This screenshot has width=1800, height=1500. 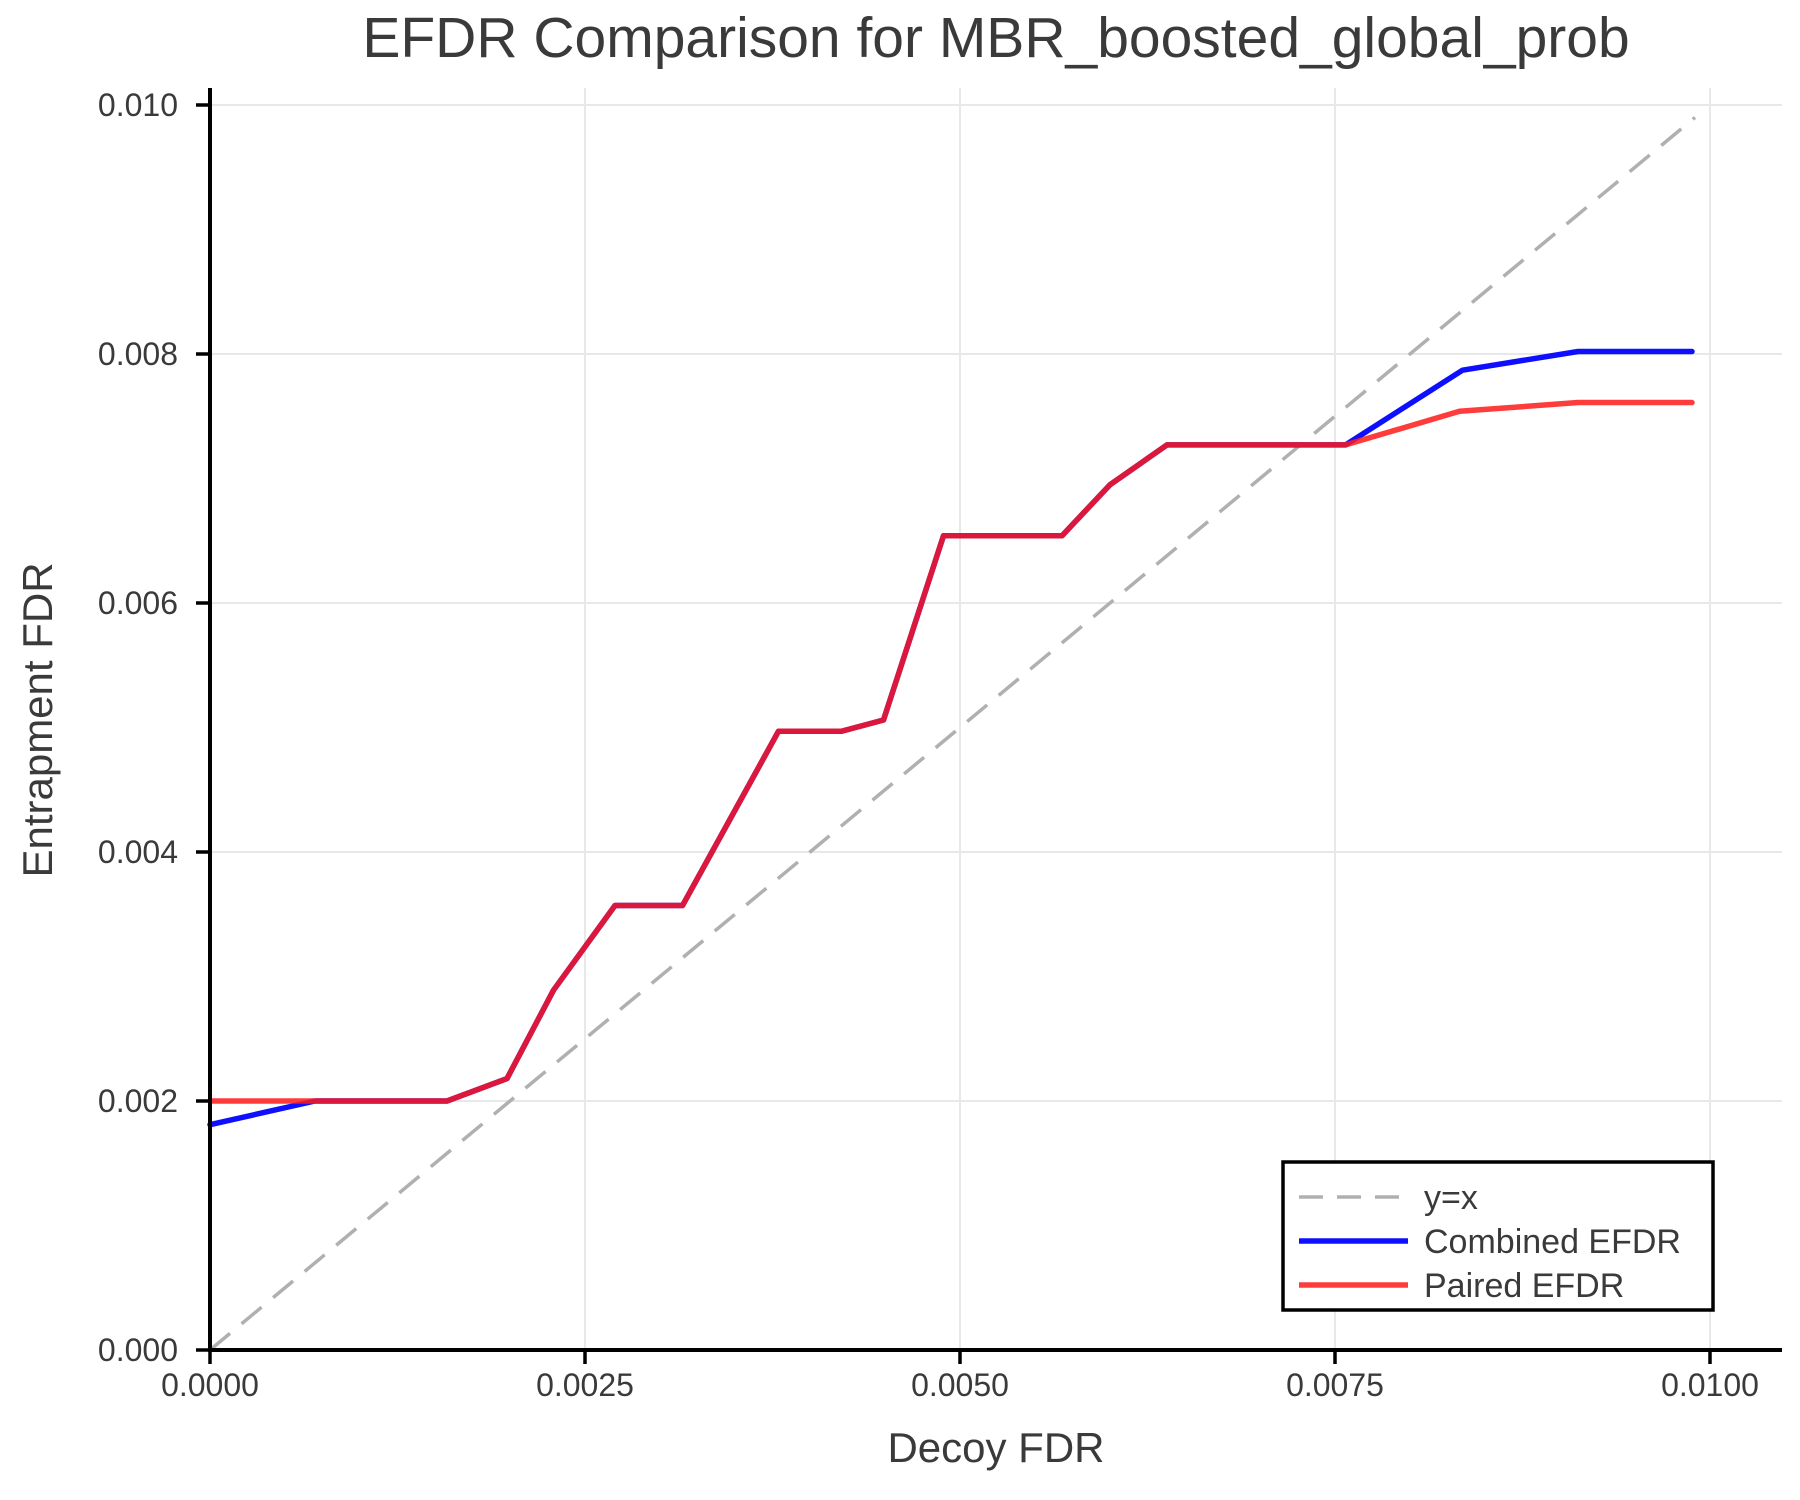 I want to click on x-tick-label: 0.0050, so click(x=960, y=1385).